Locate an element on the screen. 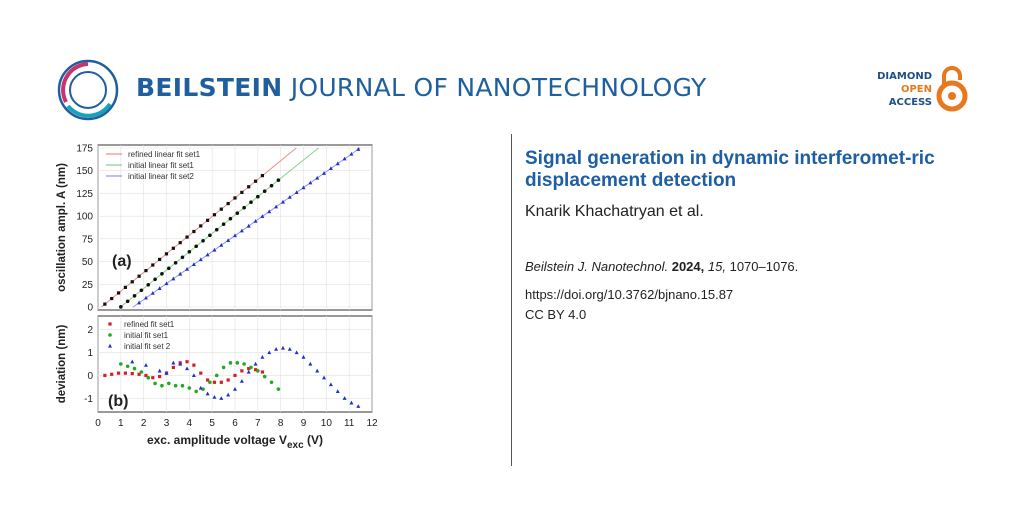  oa-open: OPEN is located at coordinates (916, 89).